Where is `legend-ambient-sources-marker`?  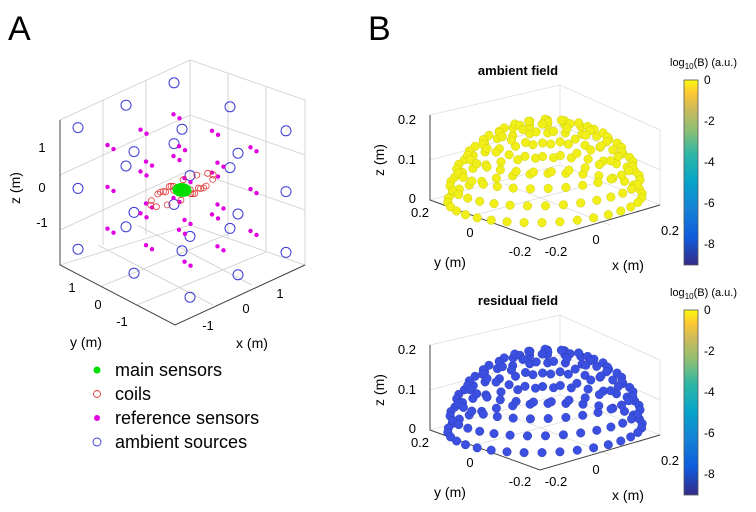
legend-ambient-sources-marker is located at coordinates (97, 442).